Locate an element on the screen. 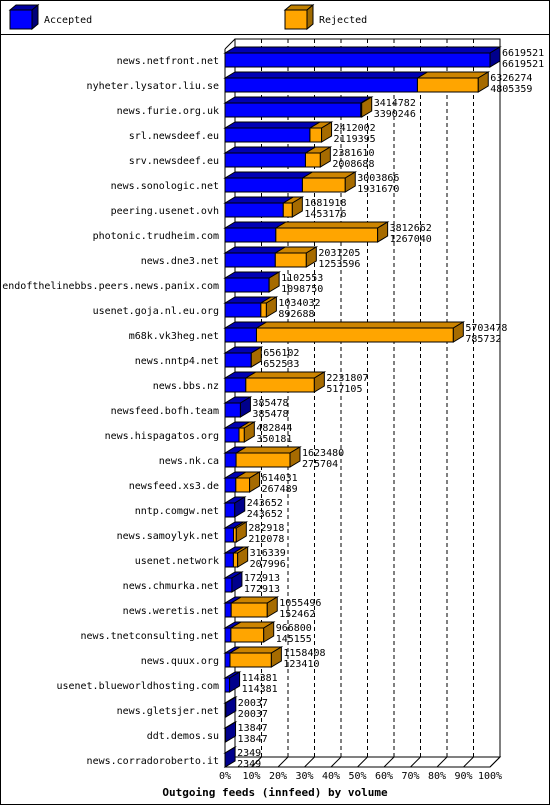  value-accepted: 20037 is located at coordinates (253, 714).